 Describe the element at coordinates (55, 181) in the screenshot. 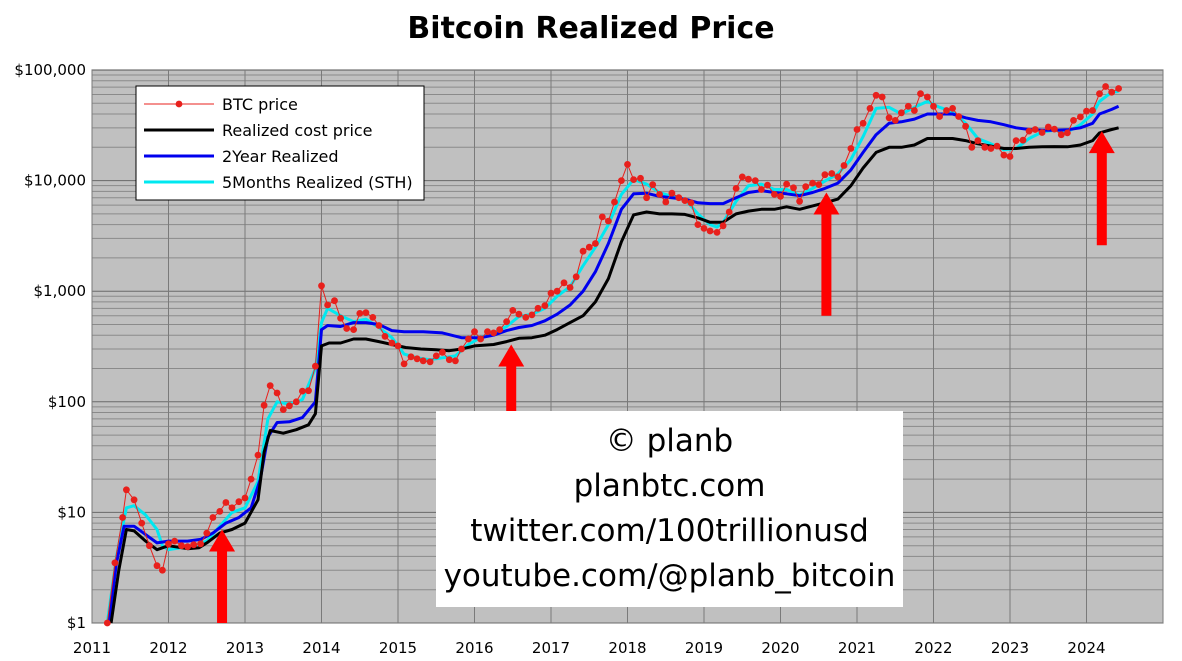

I see `y-tick-label: $10,000` at that location.